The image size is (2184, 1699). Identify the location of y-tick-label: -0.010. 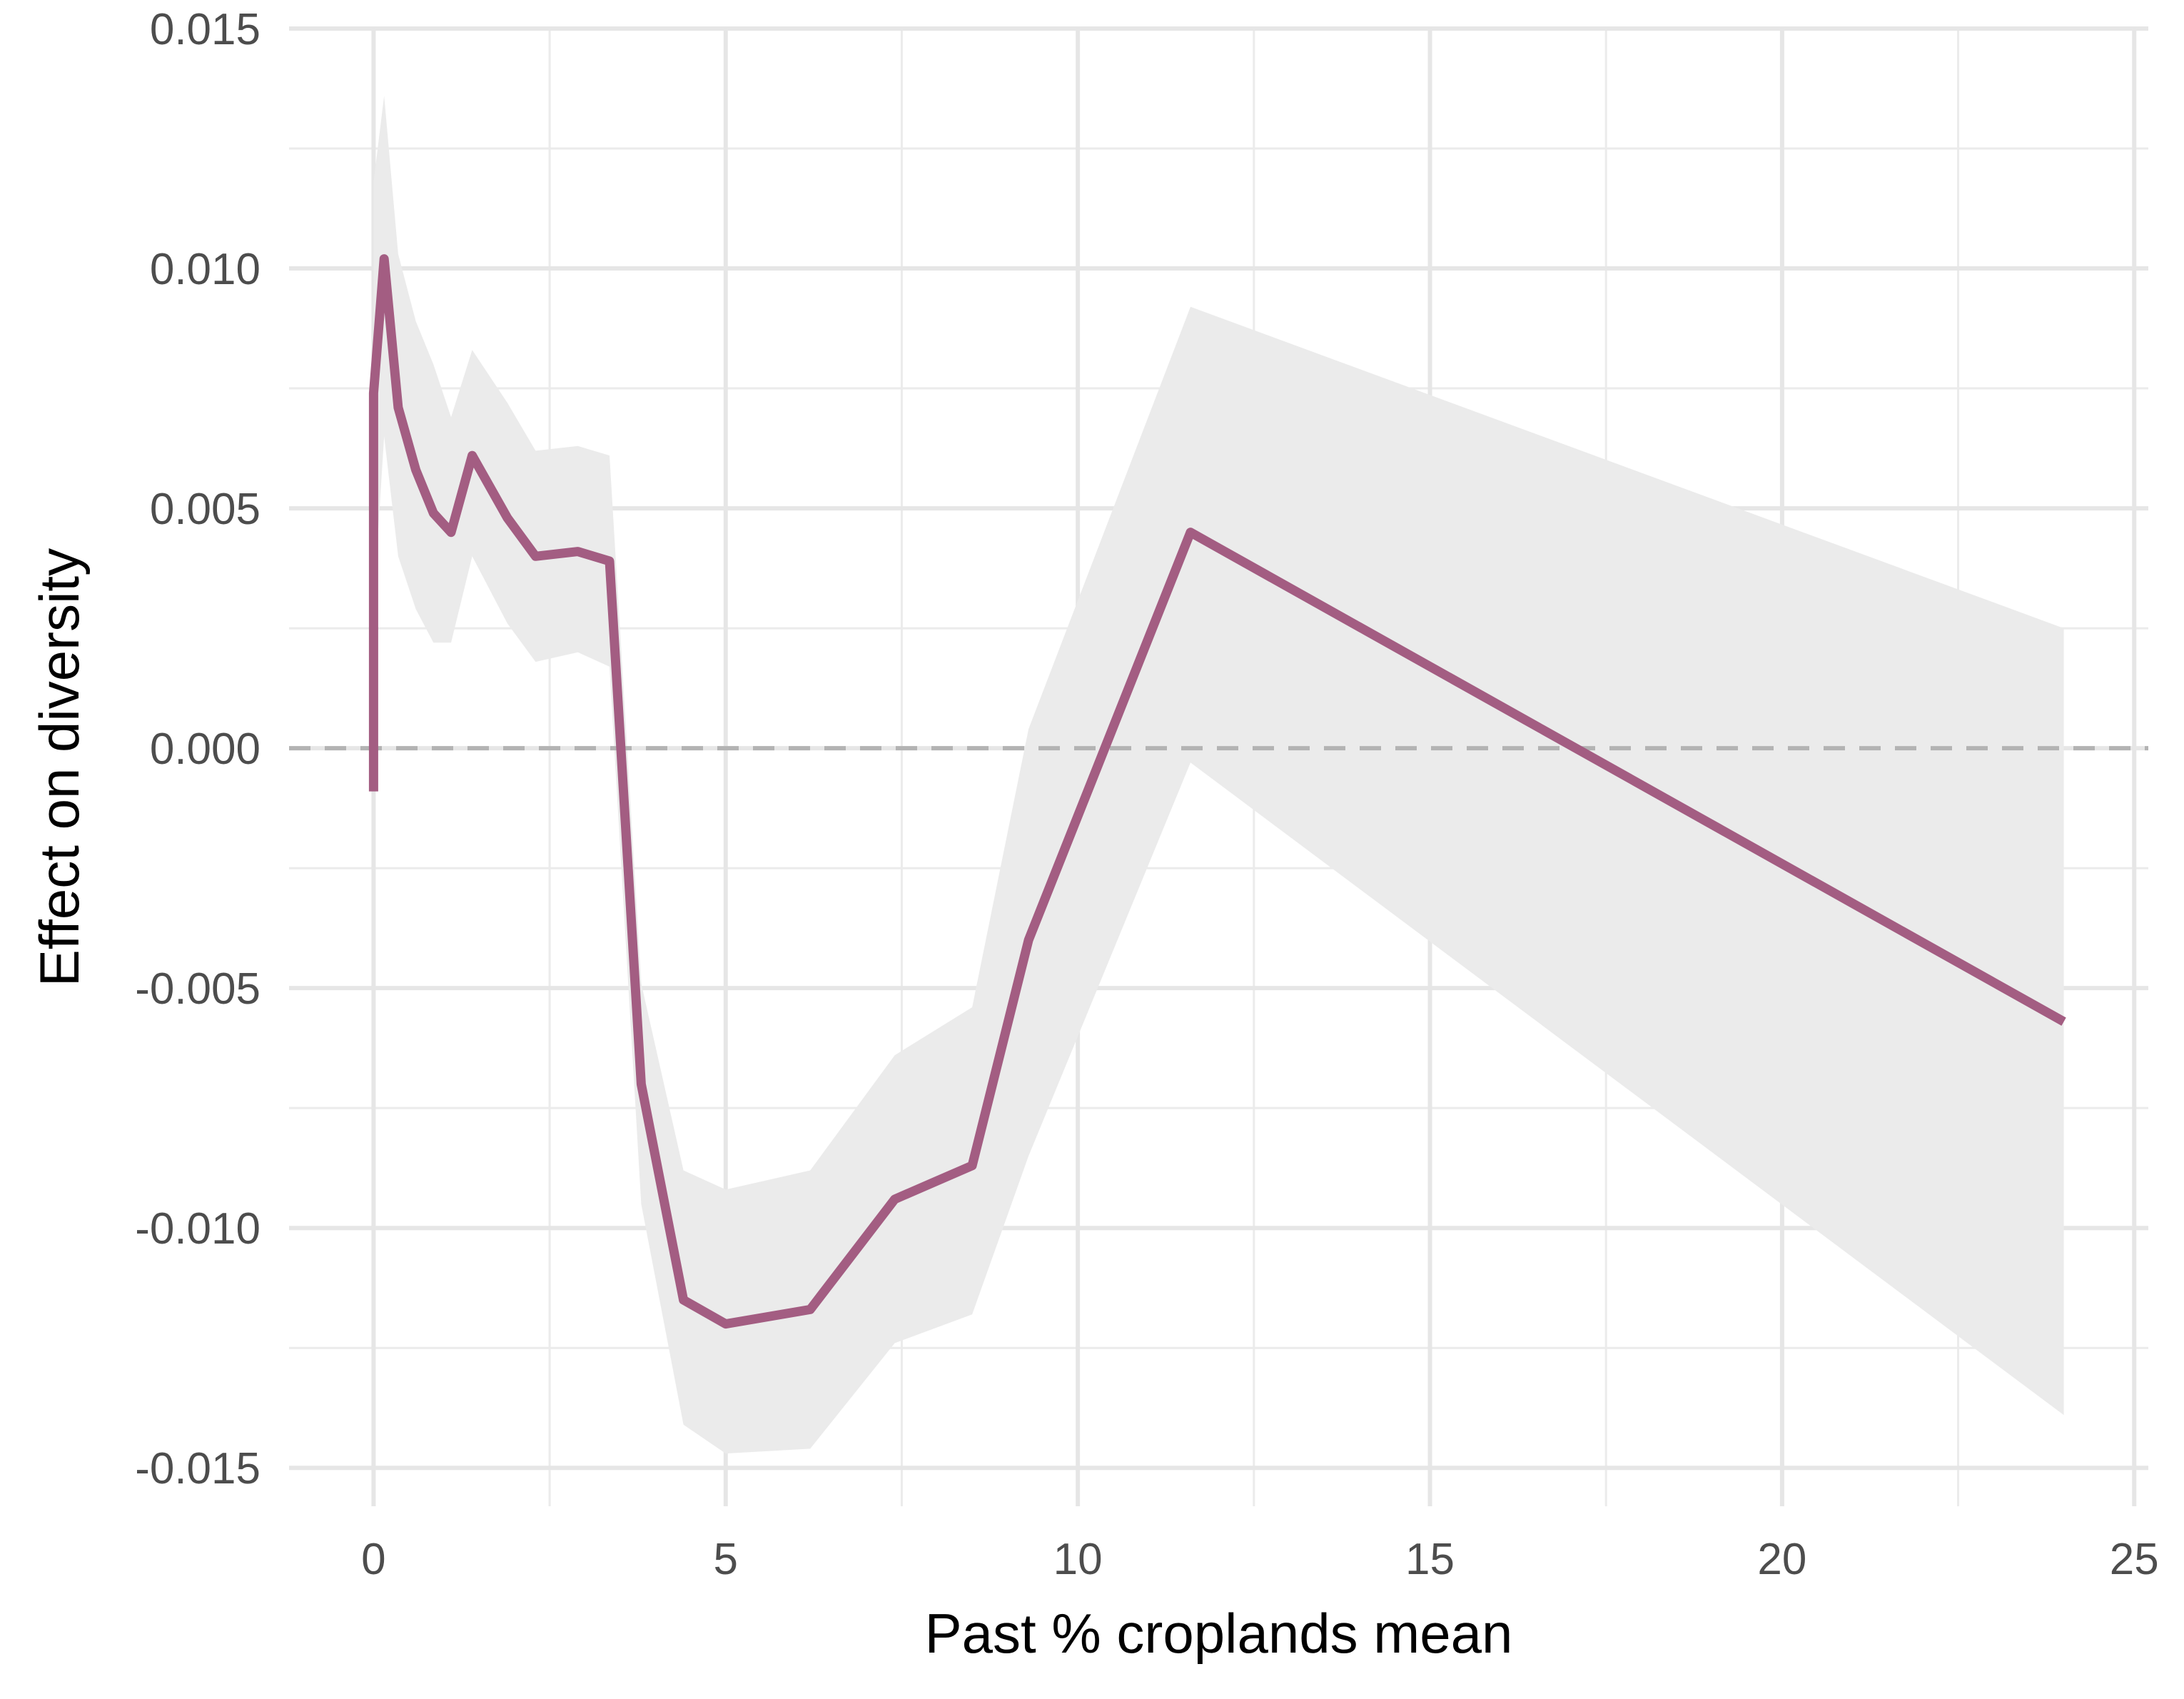
(198, 1229).